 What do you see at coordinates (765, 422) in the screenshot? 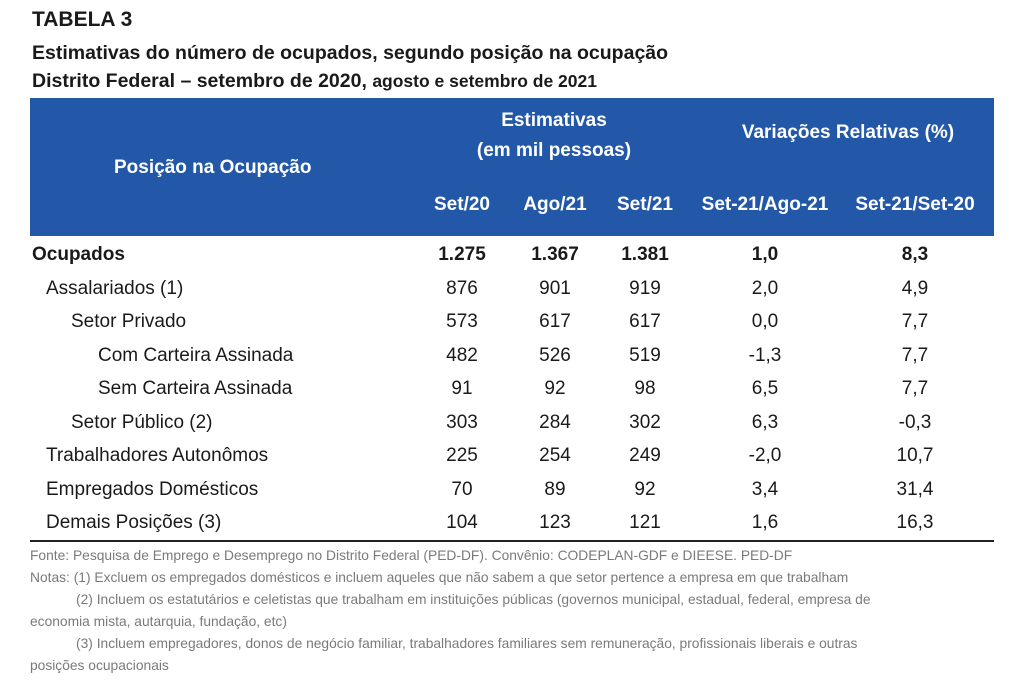
I see `cell: 6,3` at bounding box center [765, 422].